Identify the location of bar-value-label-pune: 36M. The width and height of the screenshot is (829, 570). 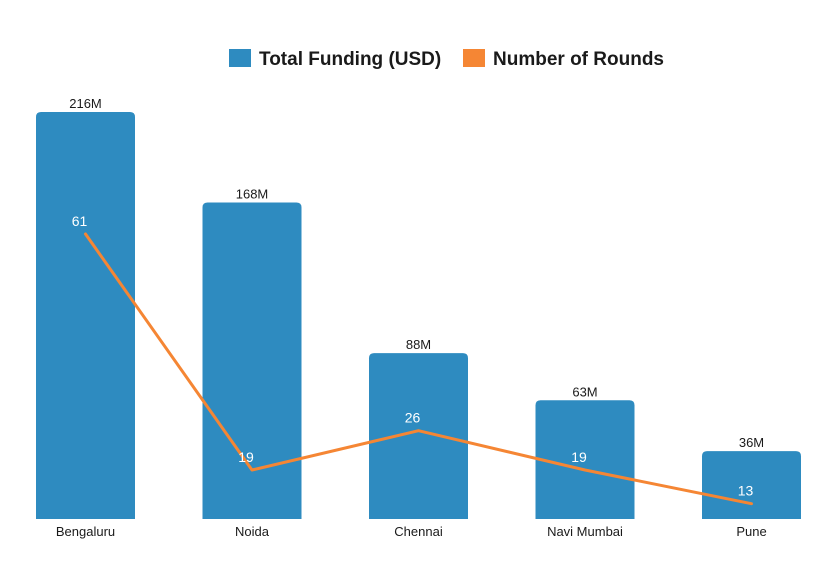
(751, 442).